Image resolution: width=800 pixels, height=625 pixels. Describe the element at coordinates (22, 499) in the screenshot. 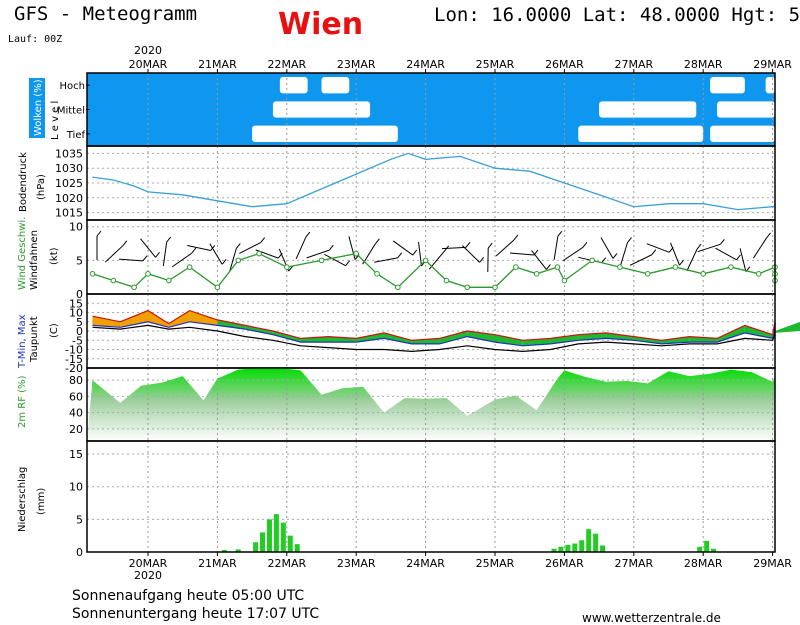

I see `precipitation-ylabel: Niederschlag` at that location.